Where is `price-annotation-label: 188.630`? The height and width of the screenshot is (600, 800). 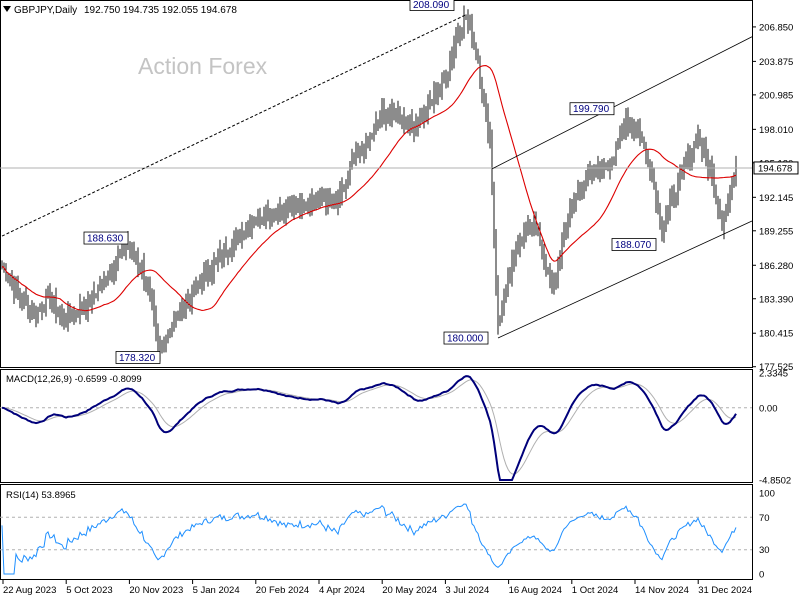 price-annotation-label: 188.630 is located at coordinates (105, 239).